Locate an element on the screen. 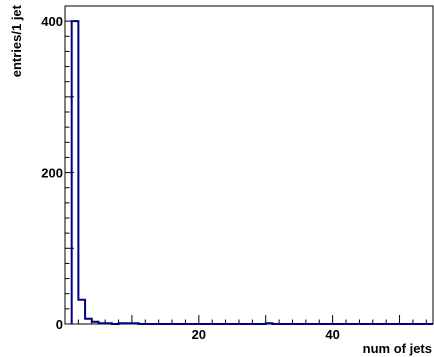 Image resolution: width=434 pixels, height=357 pixels. x-tick-label: 20 is located at coordinates (199, 334).